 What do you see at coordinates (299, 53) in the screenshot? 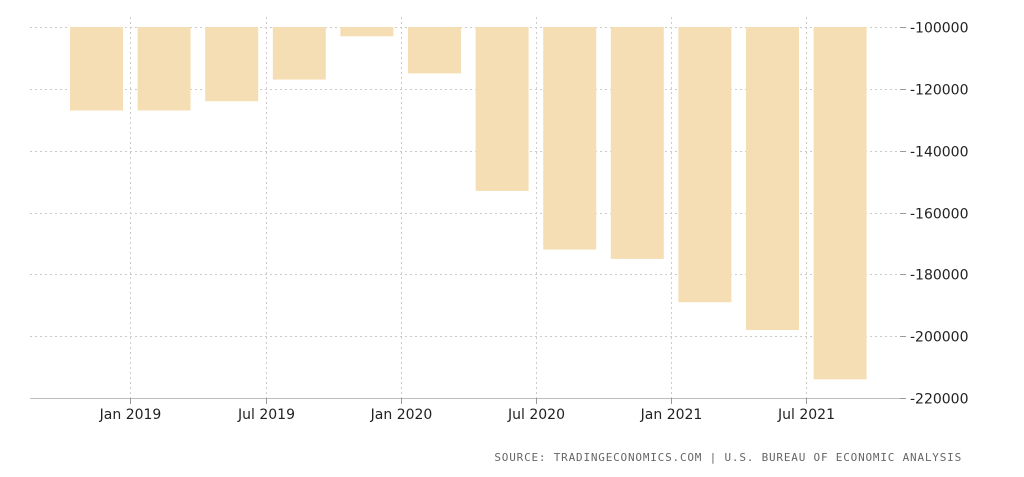
I see `bar: Q3 2019` at bounding box center [299, 53].